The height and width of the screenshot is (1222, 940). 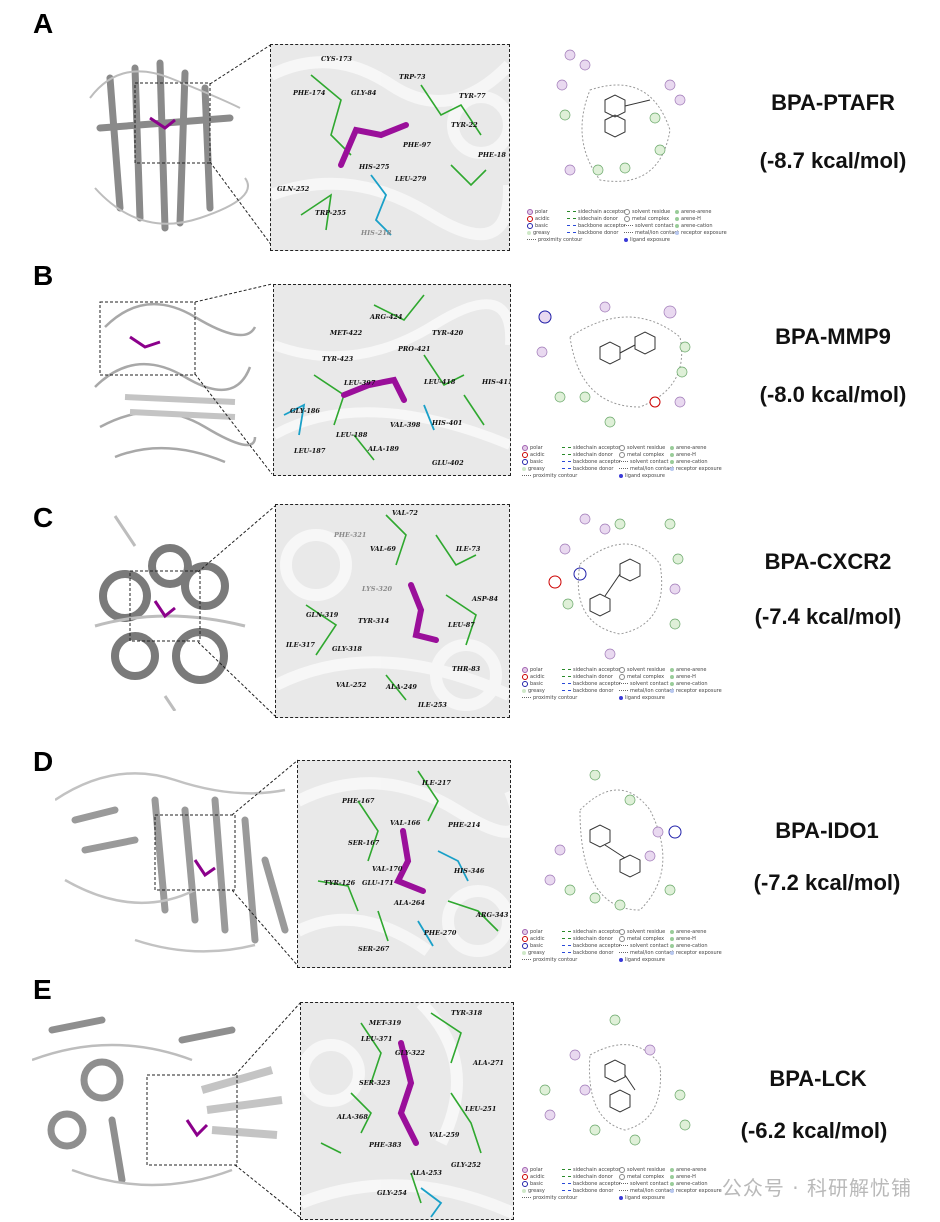 What do you see at coordinates (464, 125) in the screenshot?
I see `residue-label: TYR-22` at bounding box center [464, 125].